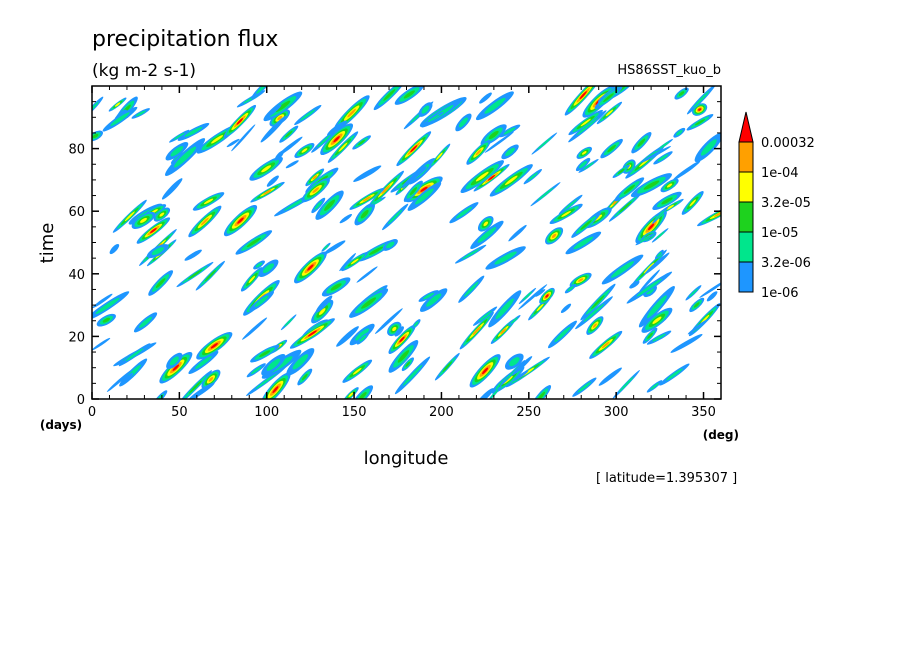 The height and width of the screenshot is (654, 904). Describe the element at coordinates (441, 412) in the screenshot. I see `x-tick-label: 200` at that location.